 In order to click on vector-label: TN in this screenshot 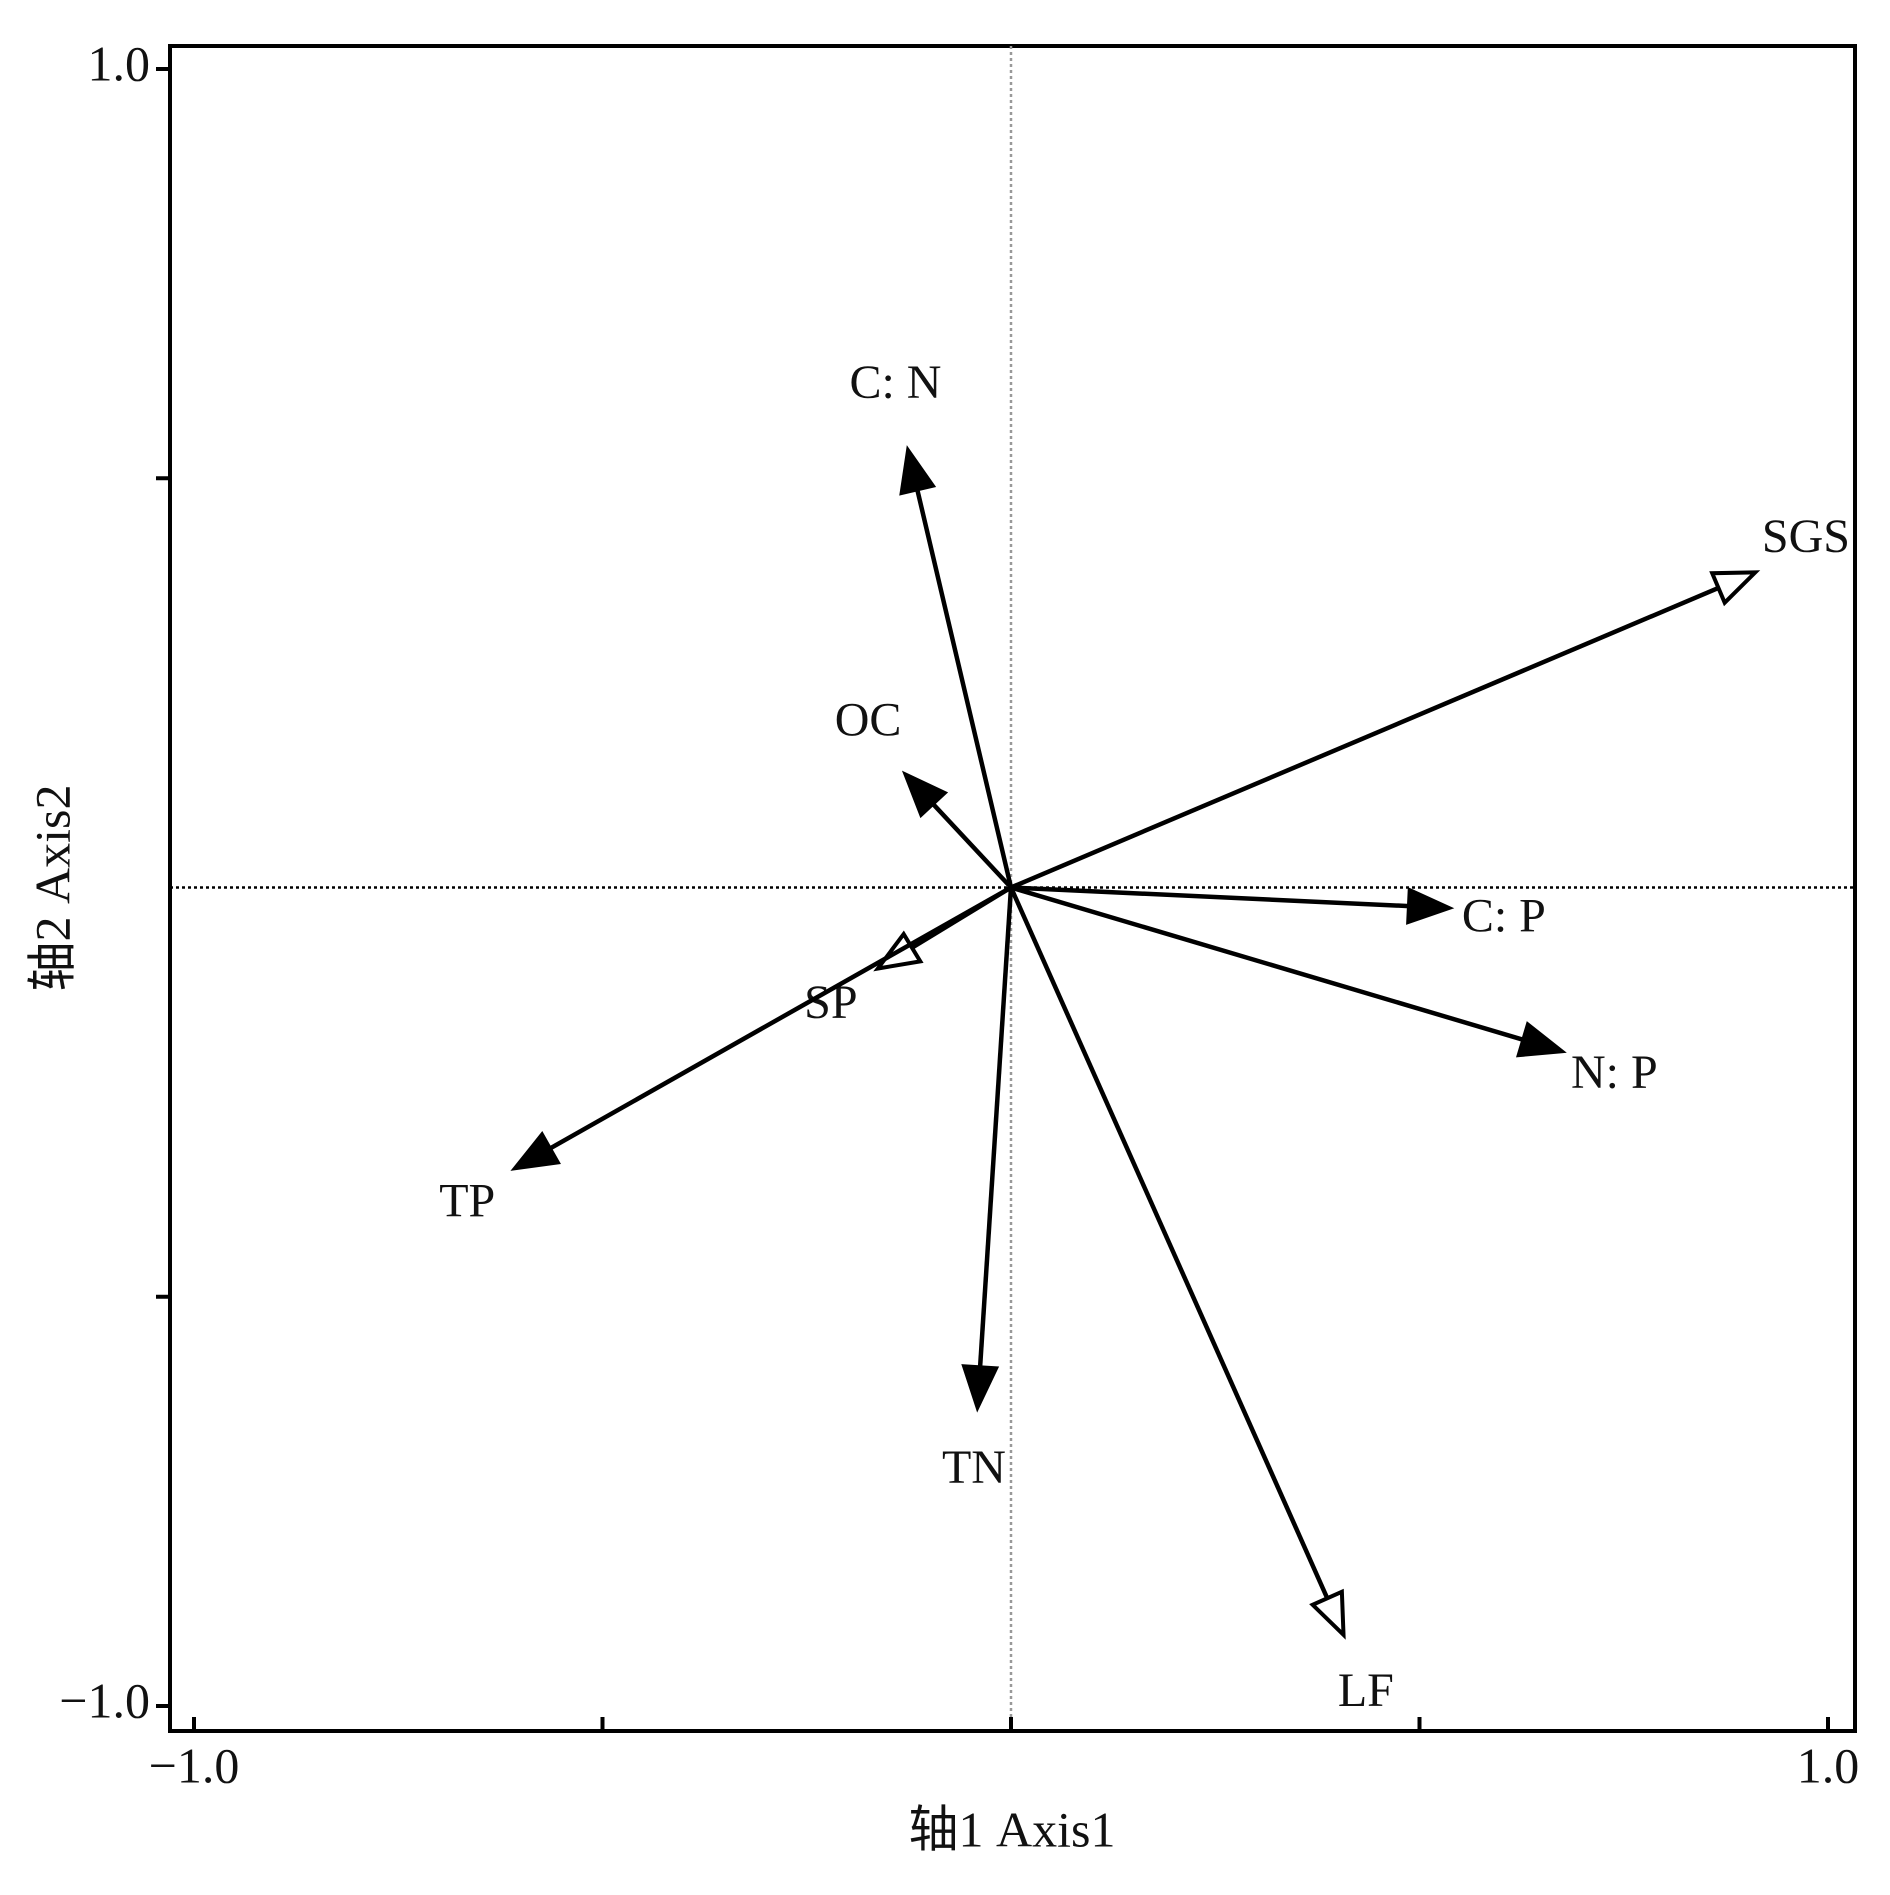, I will do `click(974, 1467)`.